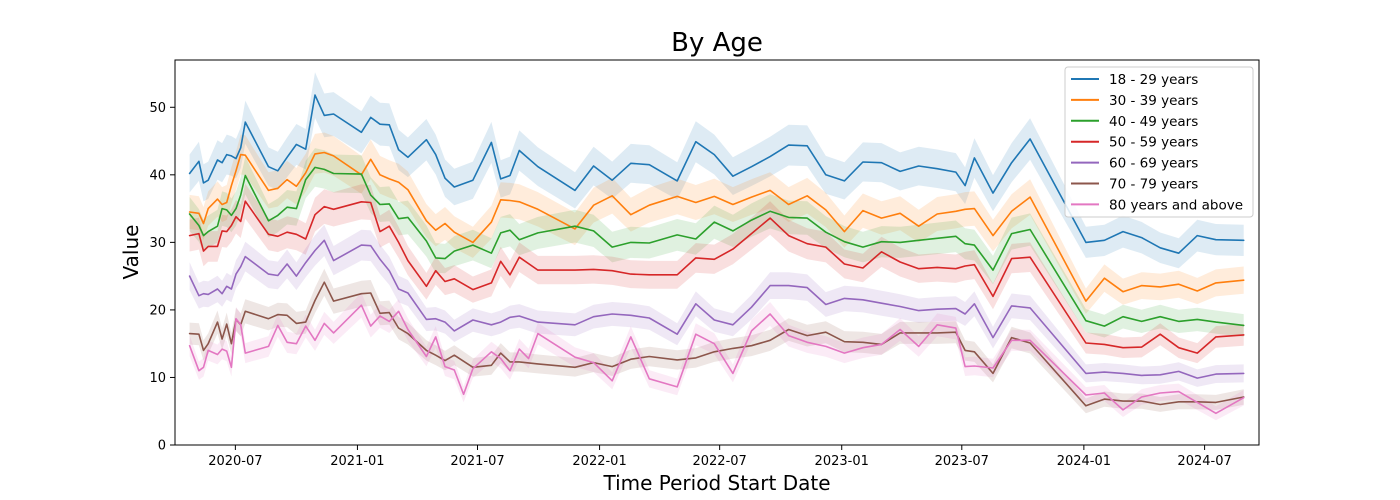  I want to click on chart-title: By Age, so click(717, 43).